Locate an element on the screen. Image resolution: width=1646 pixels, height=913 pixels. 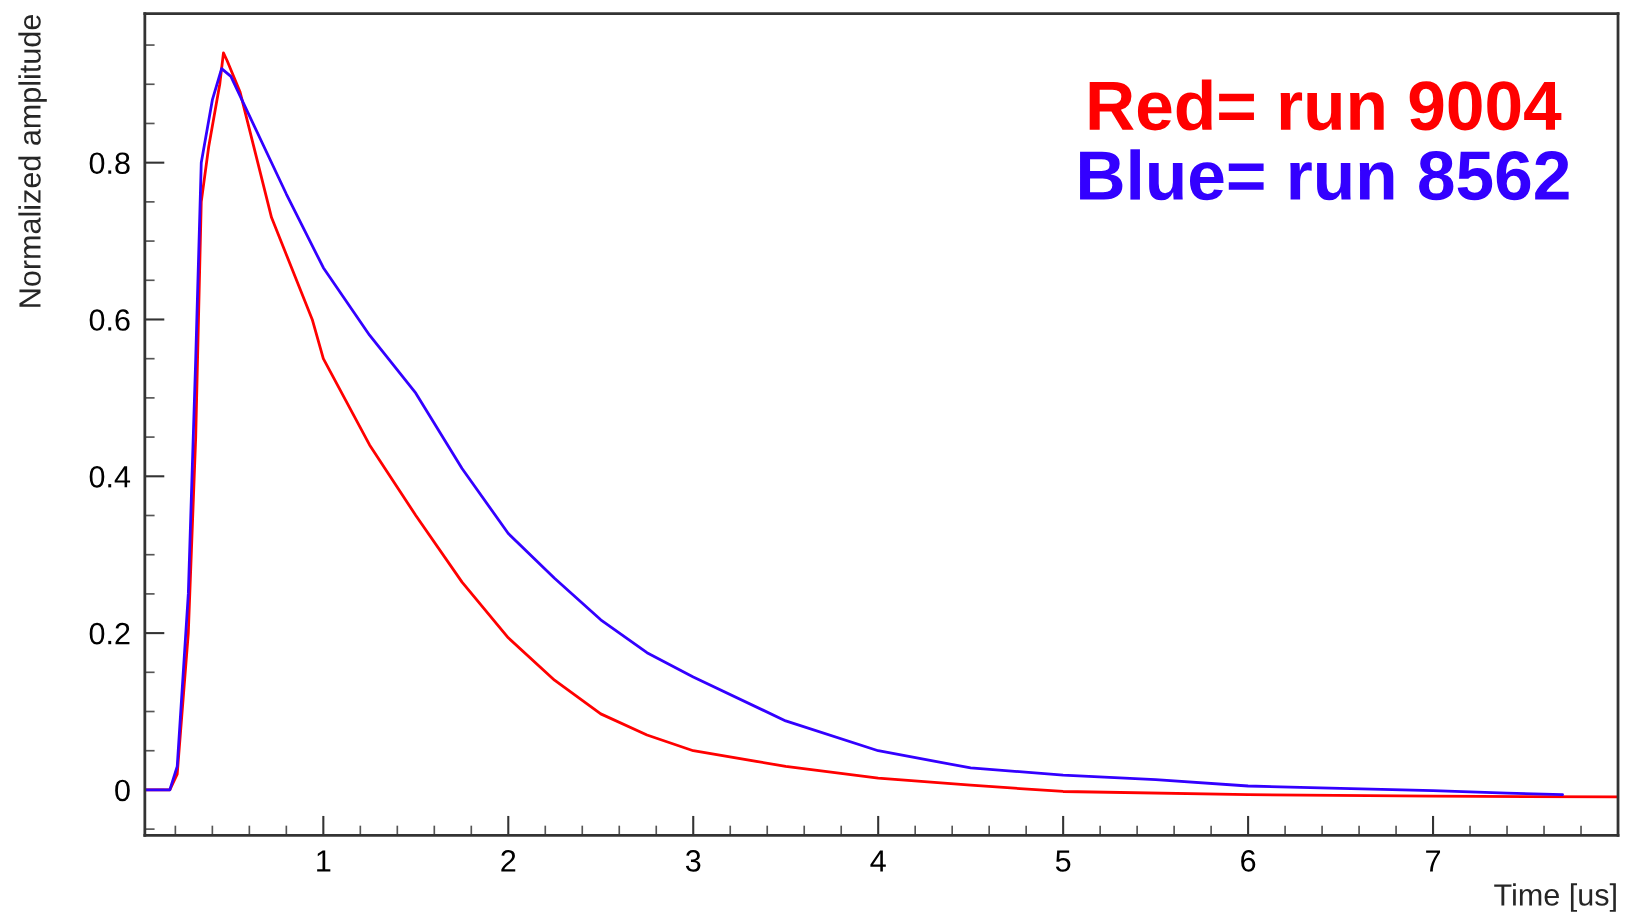
y-axis-title: Normalized amplitude is located at coordinates (32, 161).